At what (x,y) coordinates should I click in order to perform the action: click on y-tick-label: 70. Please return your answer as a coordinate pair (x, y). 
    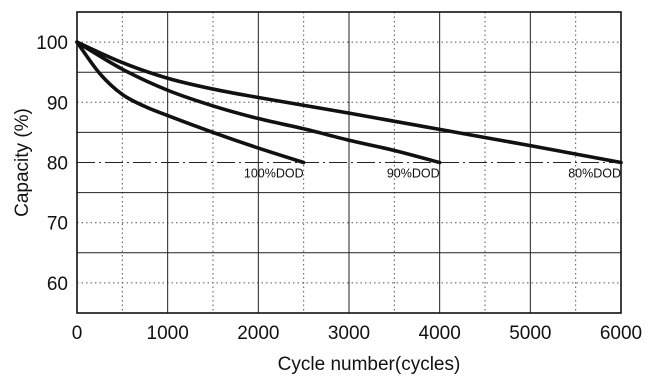
    Looking at the image, I should click on (57, 224).